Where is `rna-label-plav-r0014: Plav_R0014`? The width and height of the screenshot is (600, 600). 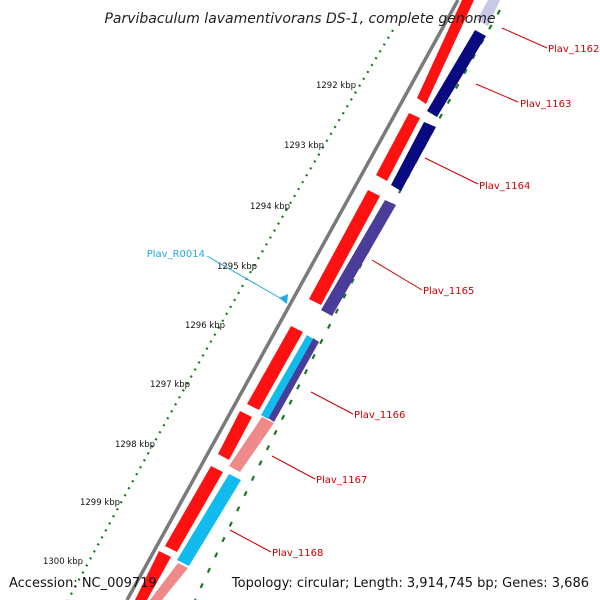 rna-label-plav-r0014: Plav_R0014 is located at coordinates (176, 254).